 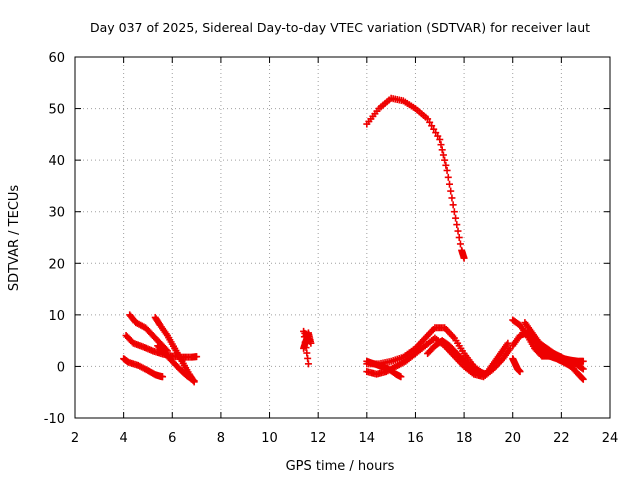 I want to click on series-arc-k, so click(x=415, y=178).